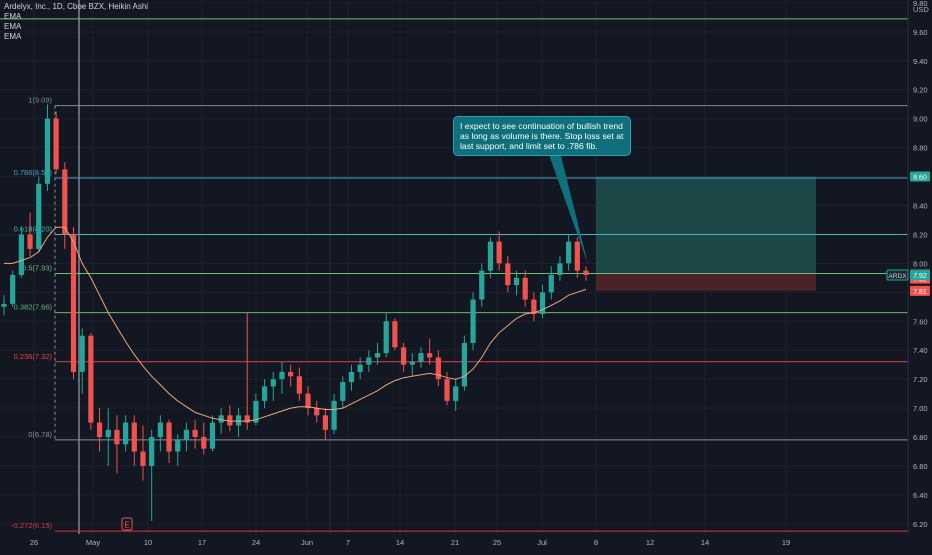 The width and height of the screenshot is (932, 555). What do you see at coordinates (568, 208) in the screenshot?
I see `annotation-pointer` at bounding box center [568, 208].